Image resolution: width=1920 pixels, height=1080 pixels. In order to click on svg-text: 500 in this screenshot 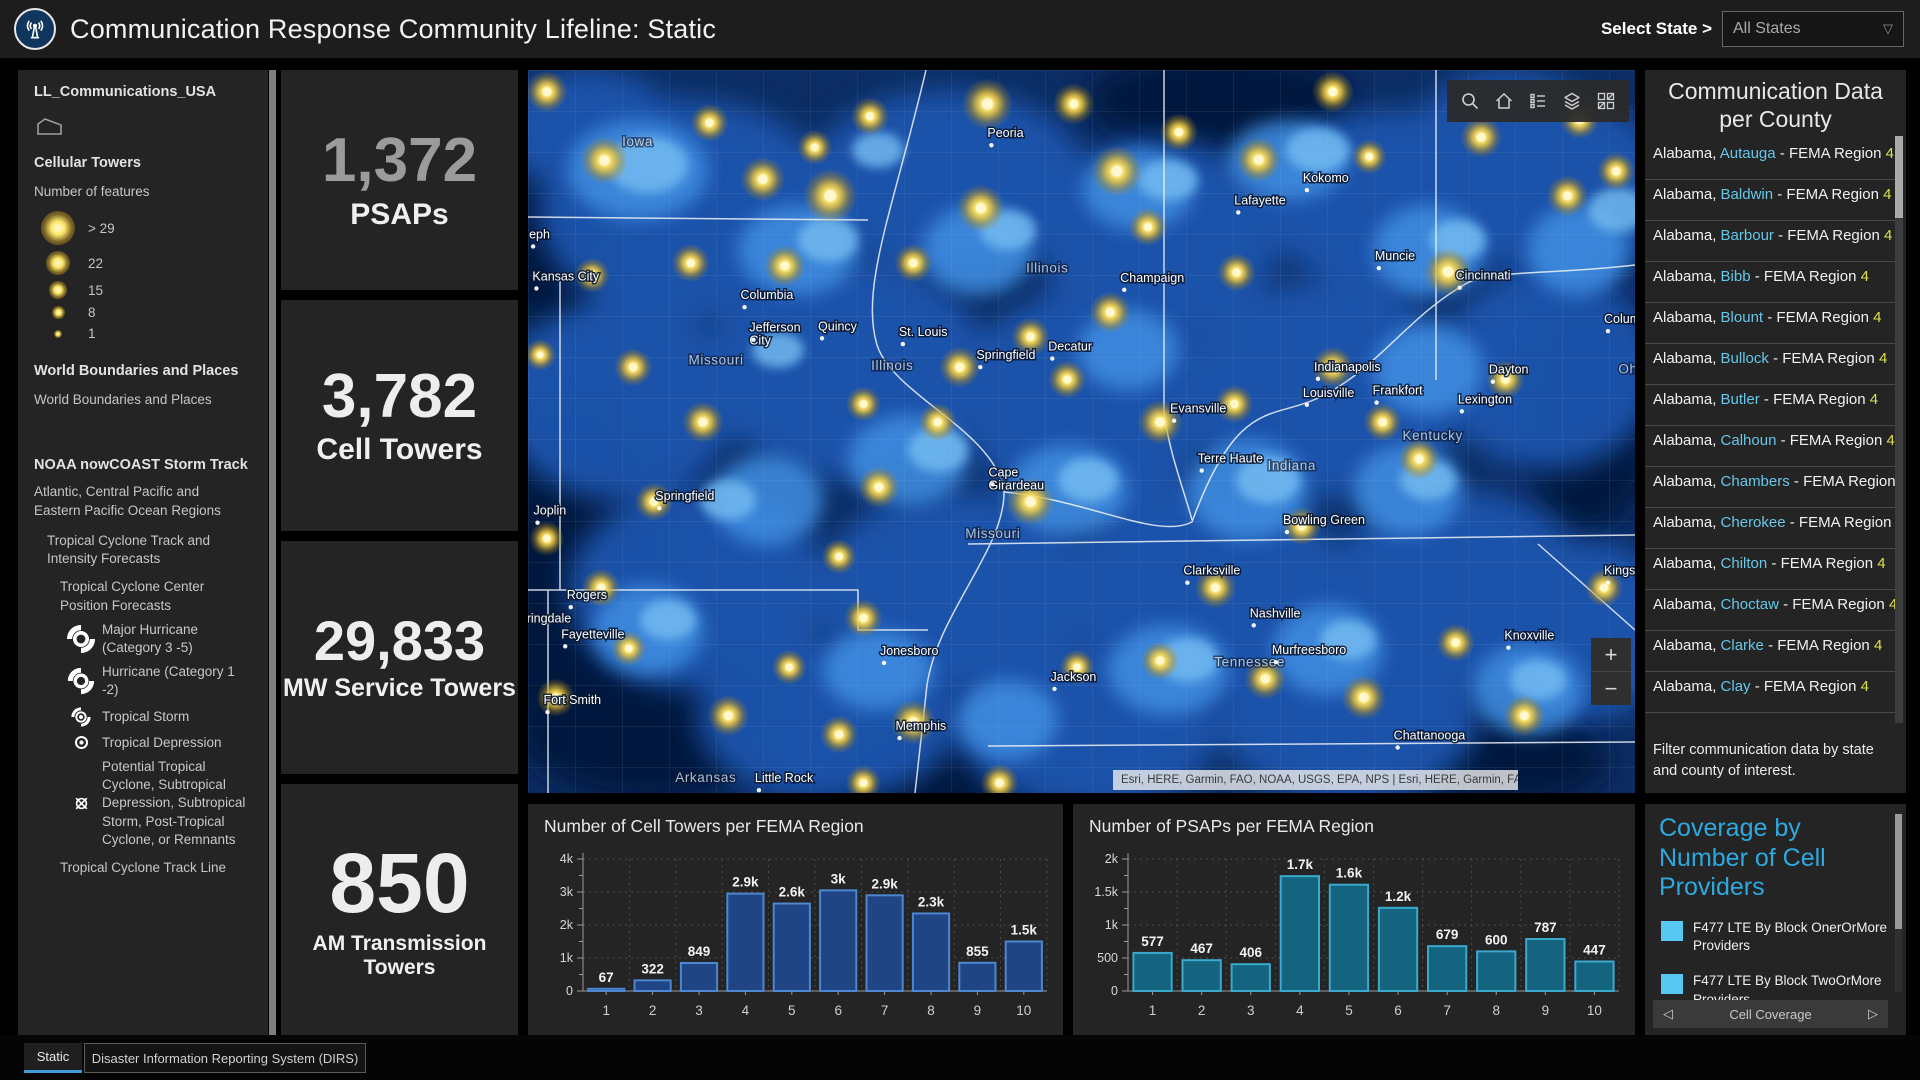, I will do `click(1107, 958)`.